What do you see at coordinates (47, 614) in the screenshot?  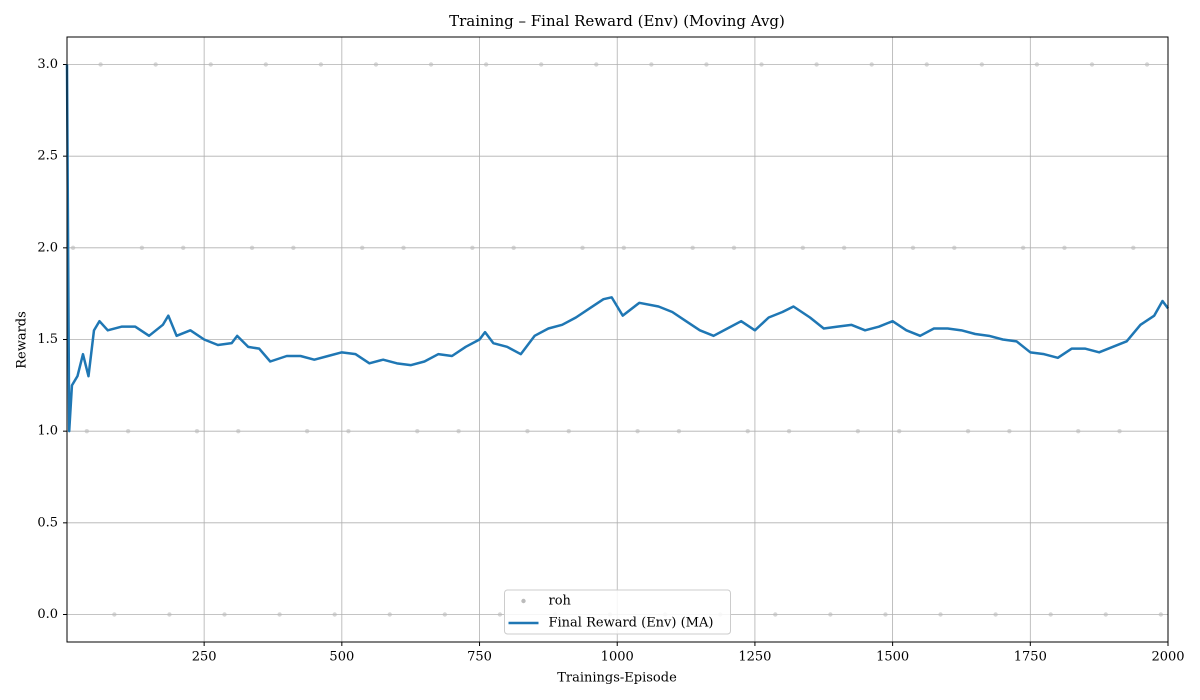 I see `y-tick-label: 0.0` at bounding box center [47, 614].